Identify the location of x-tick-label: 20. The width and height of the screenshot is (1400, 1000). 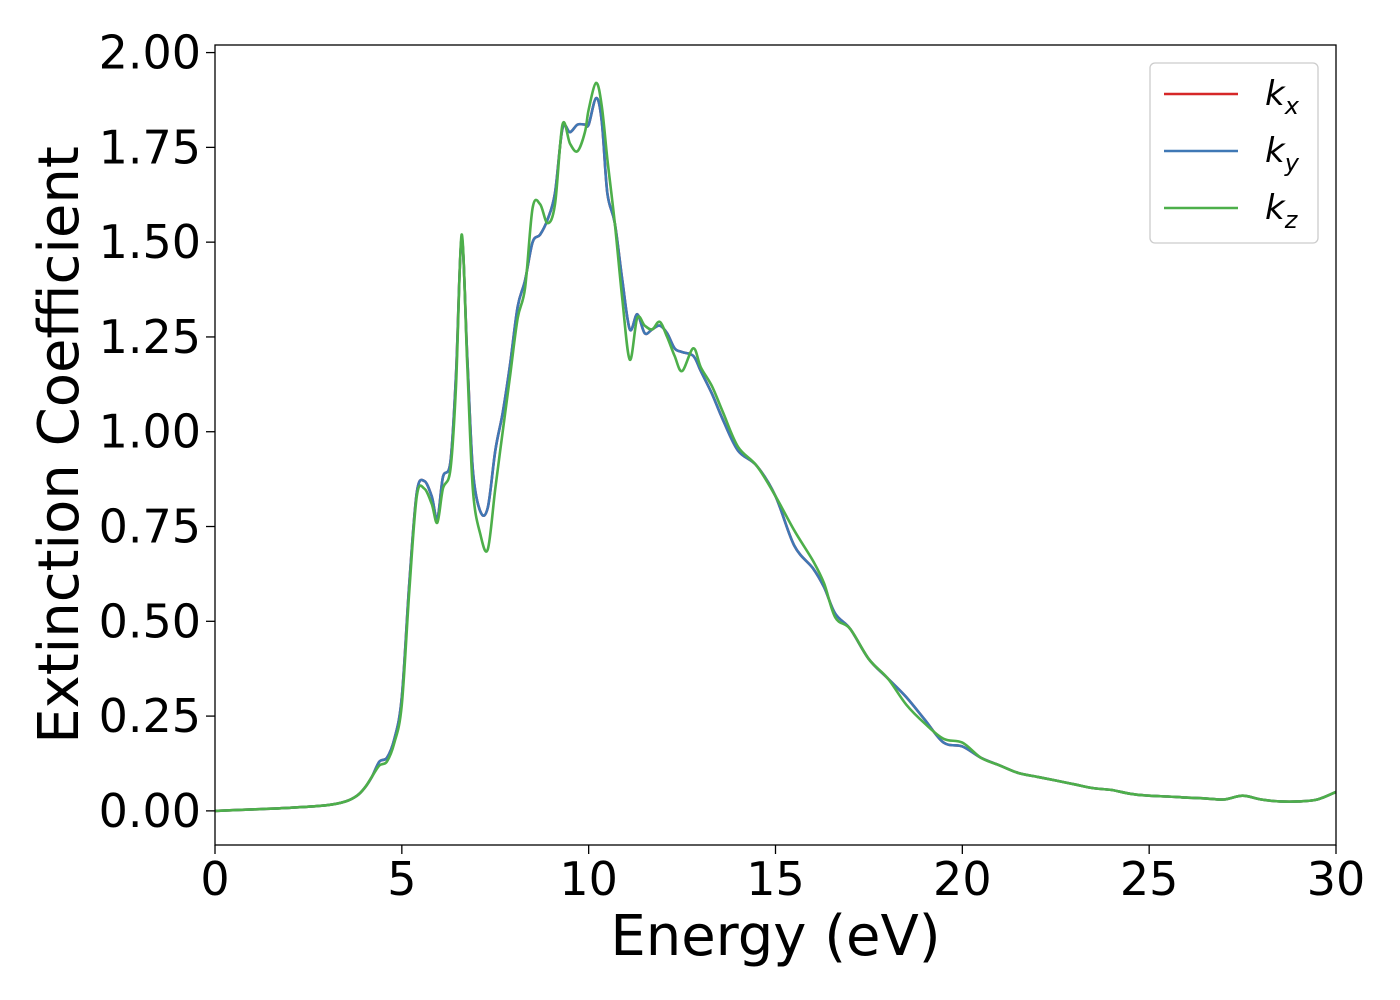
(962, 879).